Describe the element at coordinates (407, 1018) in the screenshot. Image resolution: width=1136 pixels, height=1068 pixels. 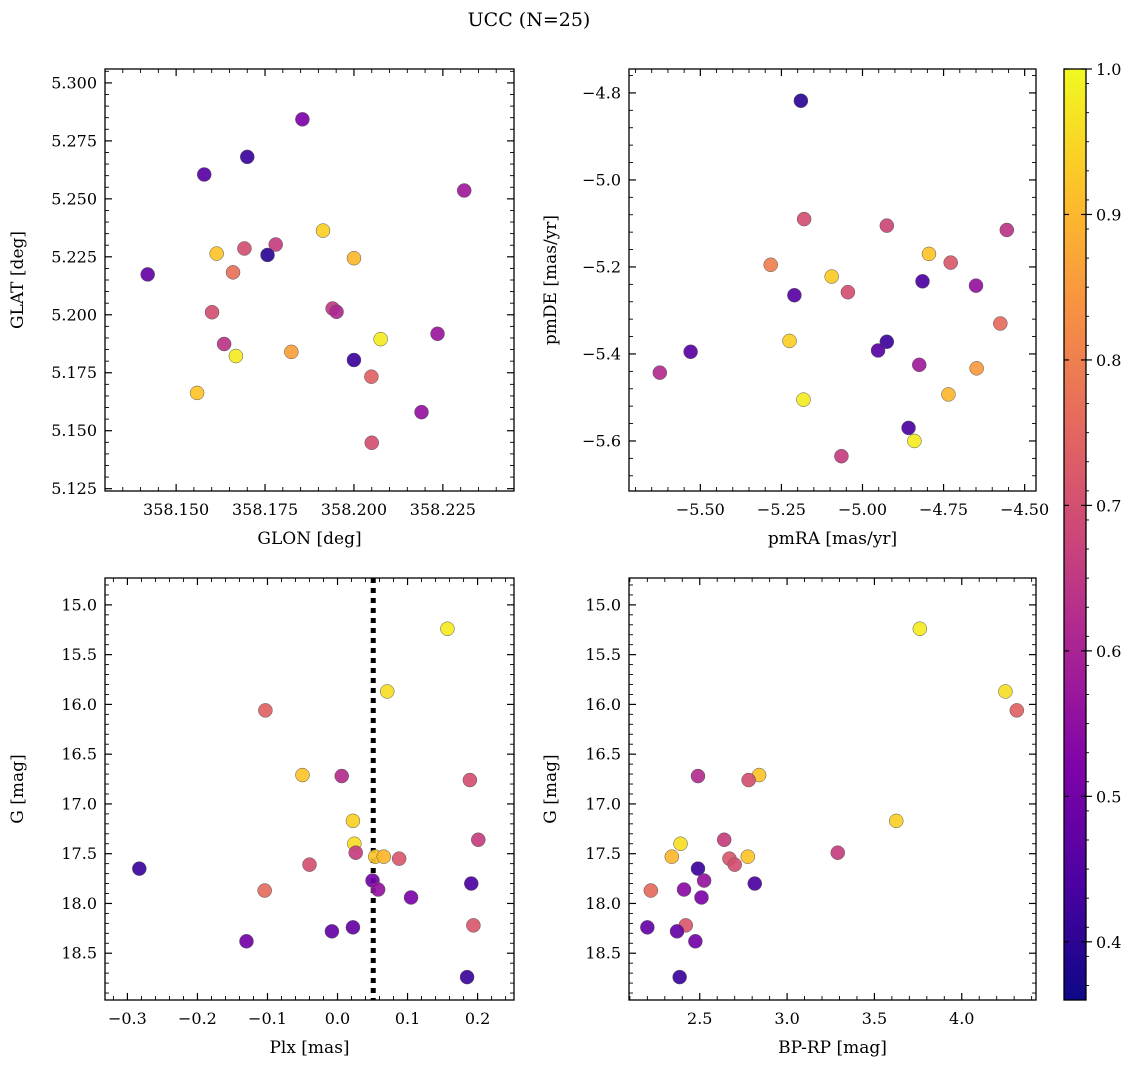
I see `x-tick-label: 0.1` at that location.